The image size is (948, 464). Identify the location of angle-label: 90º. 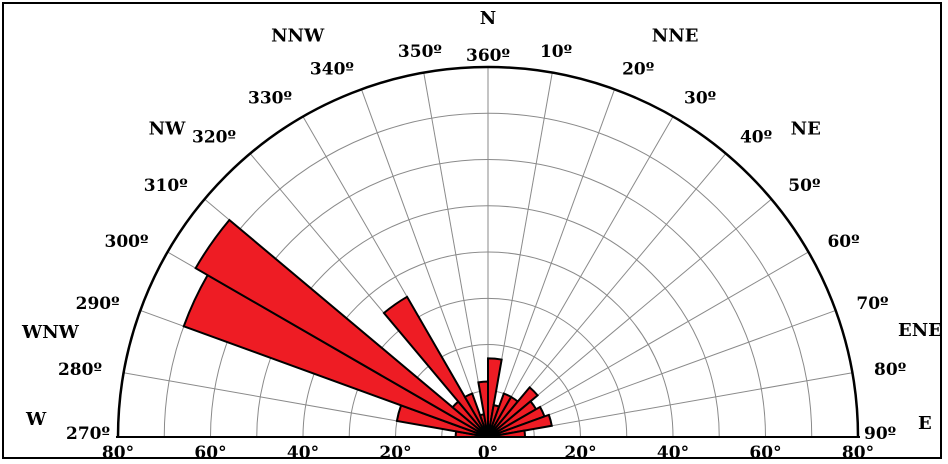
(880, 434).